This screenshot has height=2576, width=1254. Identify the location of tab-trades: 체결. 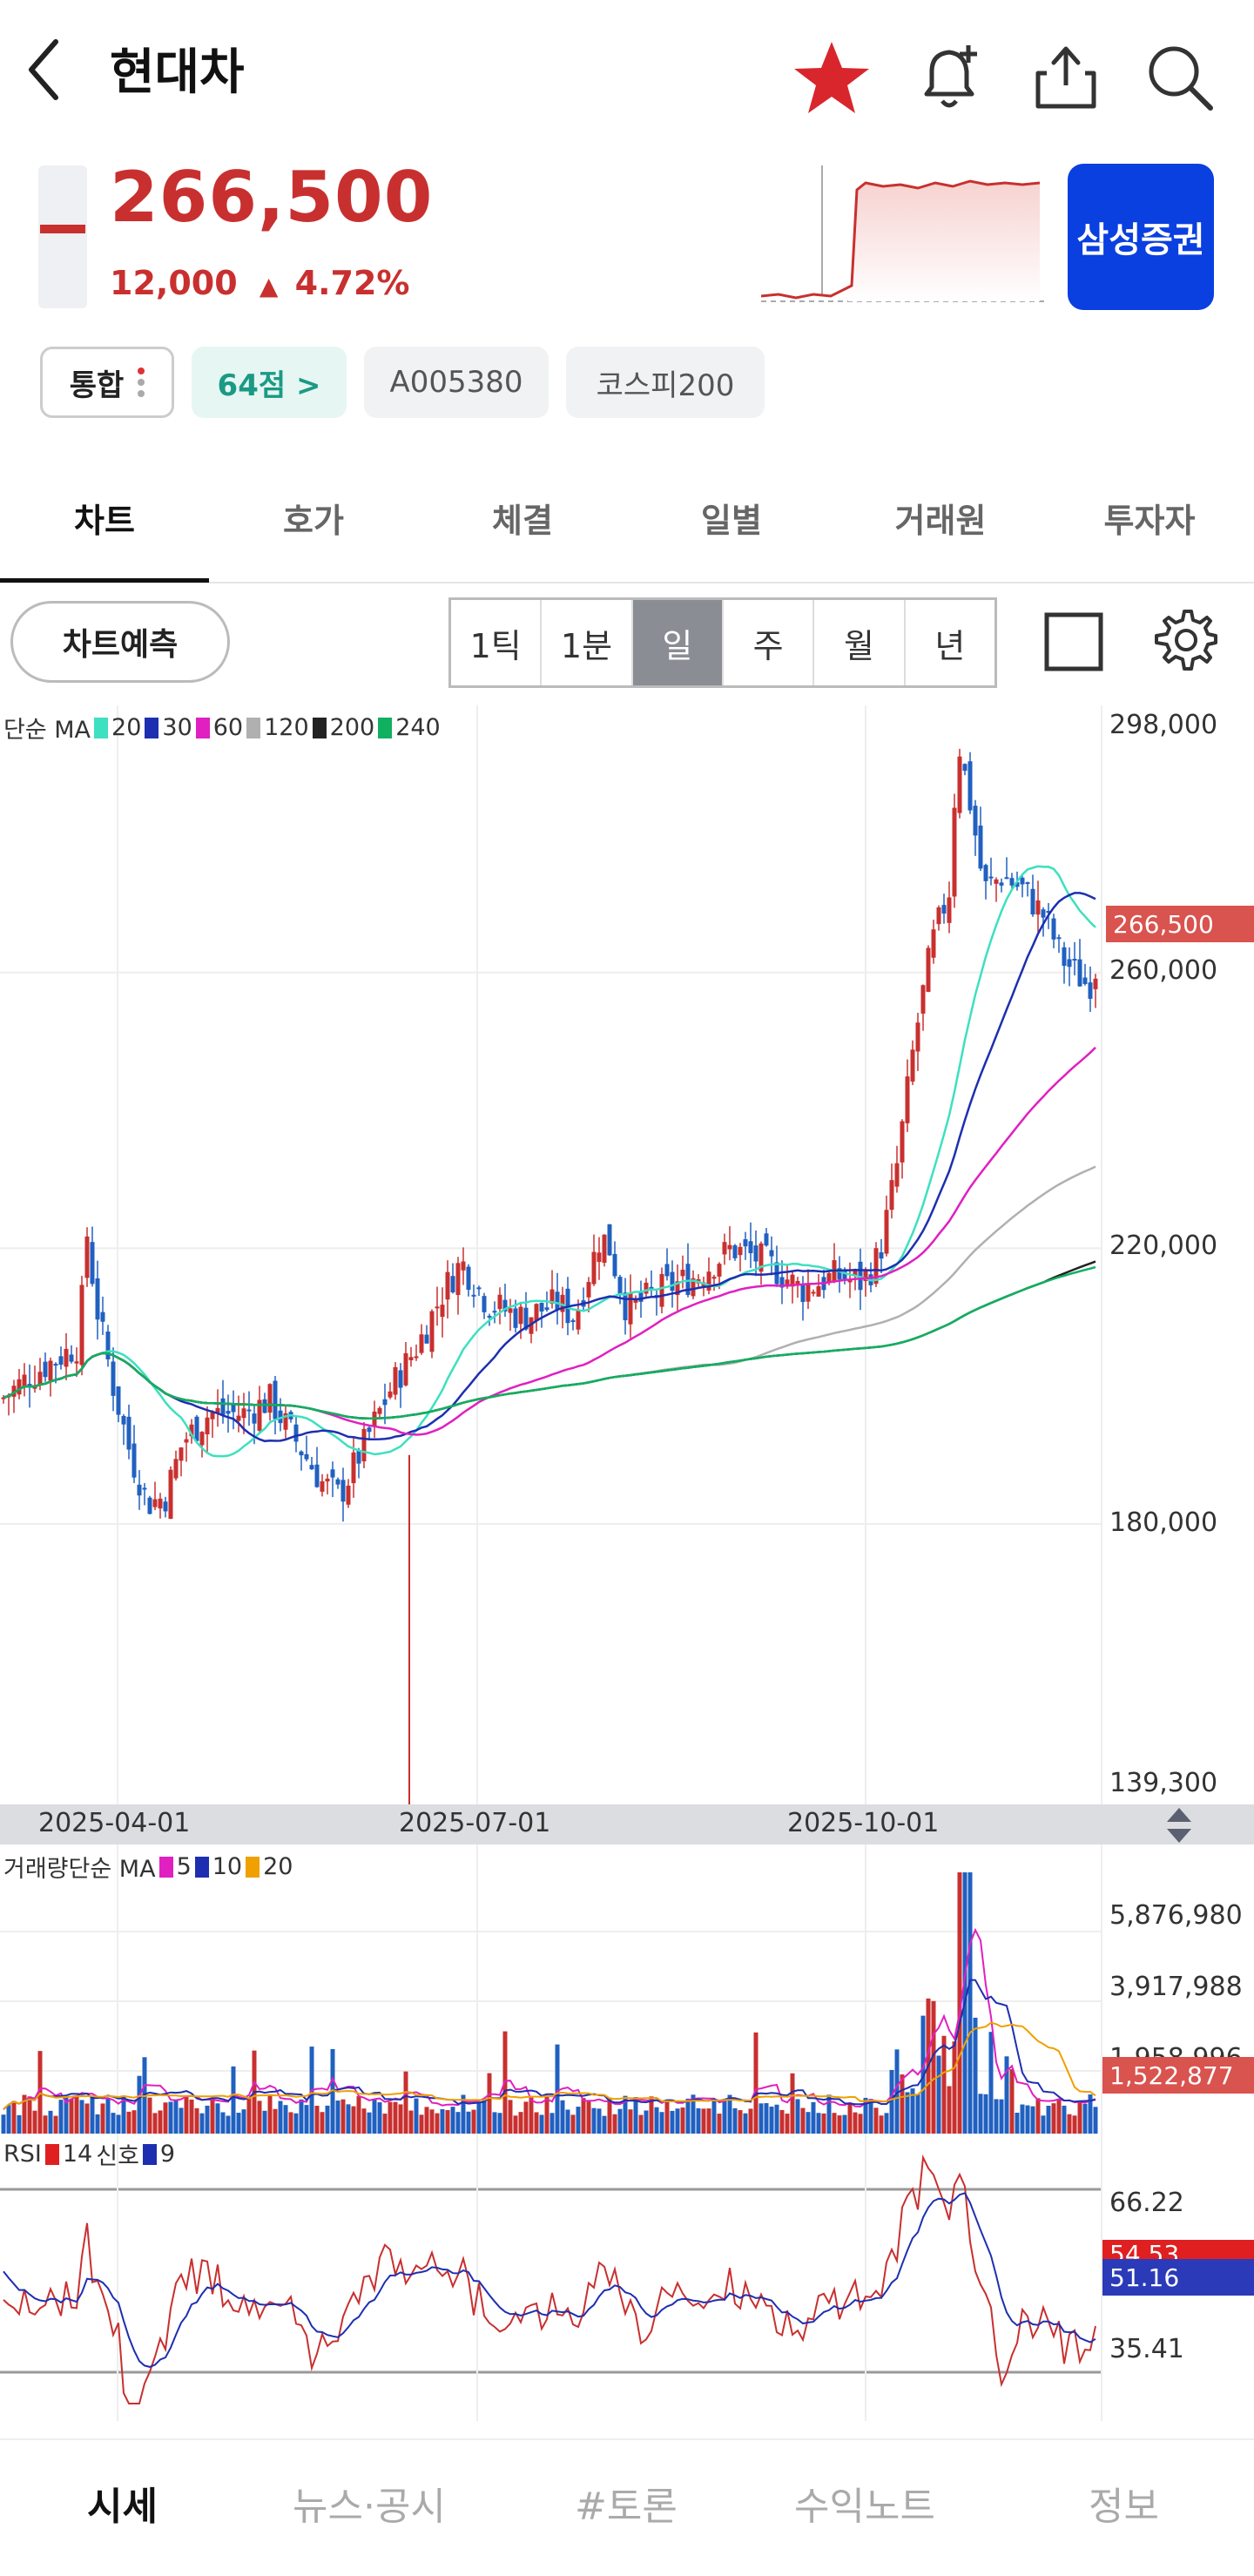
(522, 520).